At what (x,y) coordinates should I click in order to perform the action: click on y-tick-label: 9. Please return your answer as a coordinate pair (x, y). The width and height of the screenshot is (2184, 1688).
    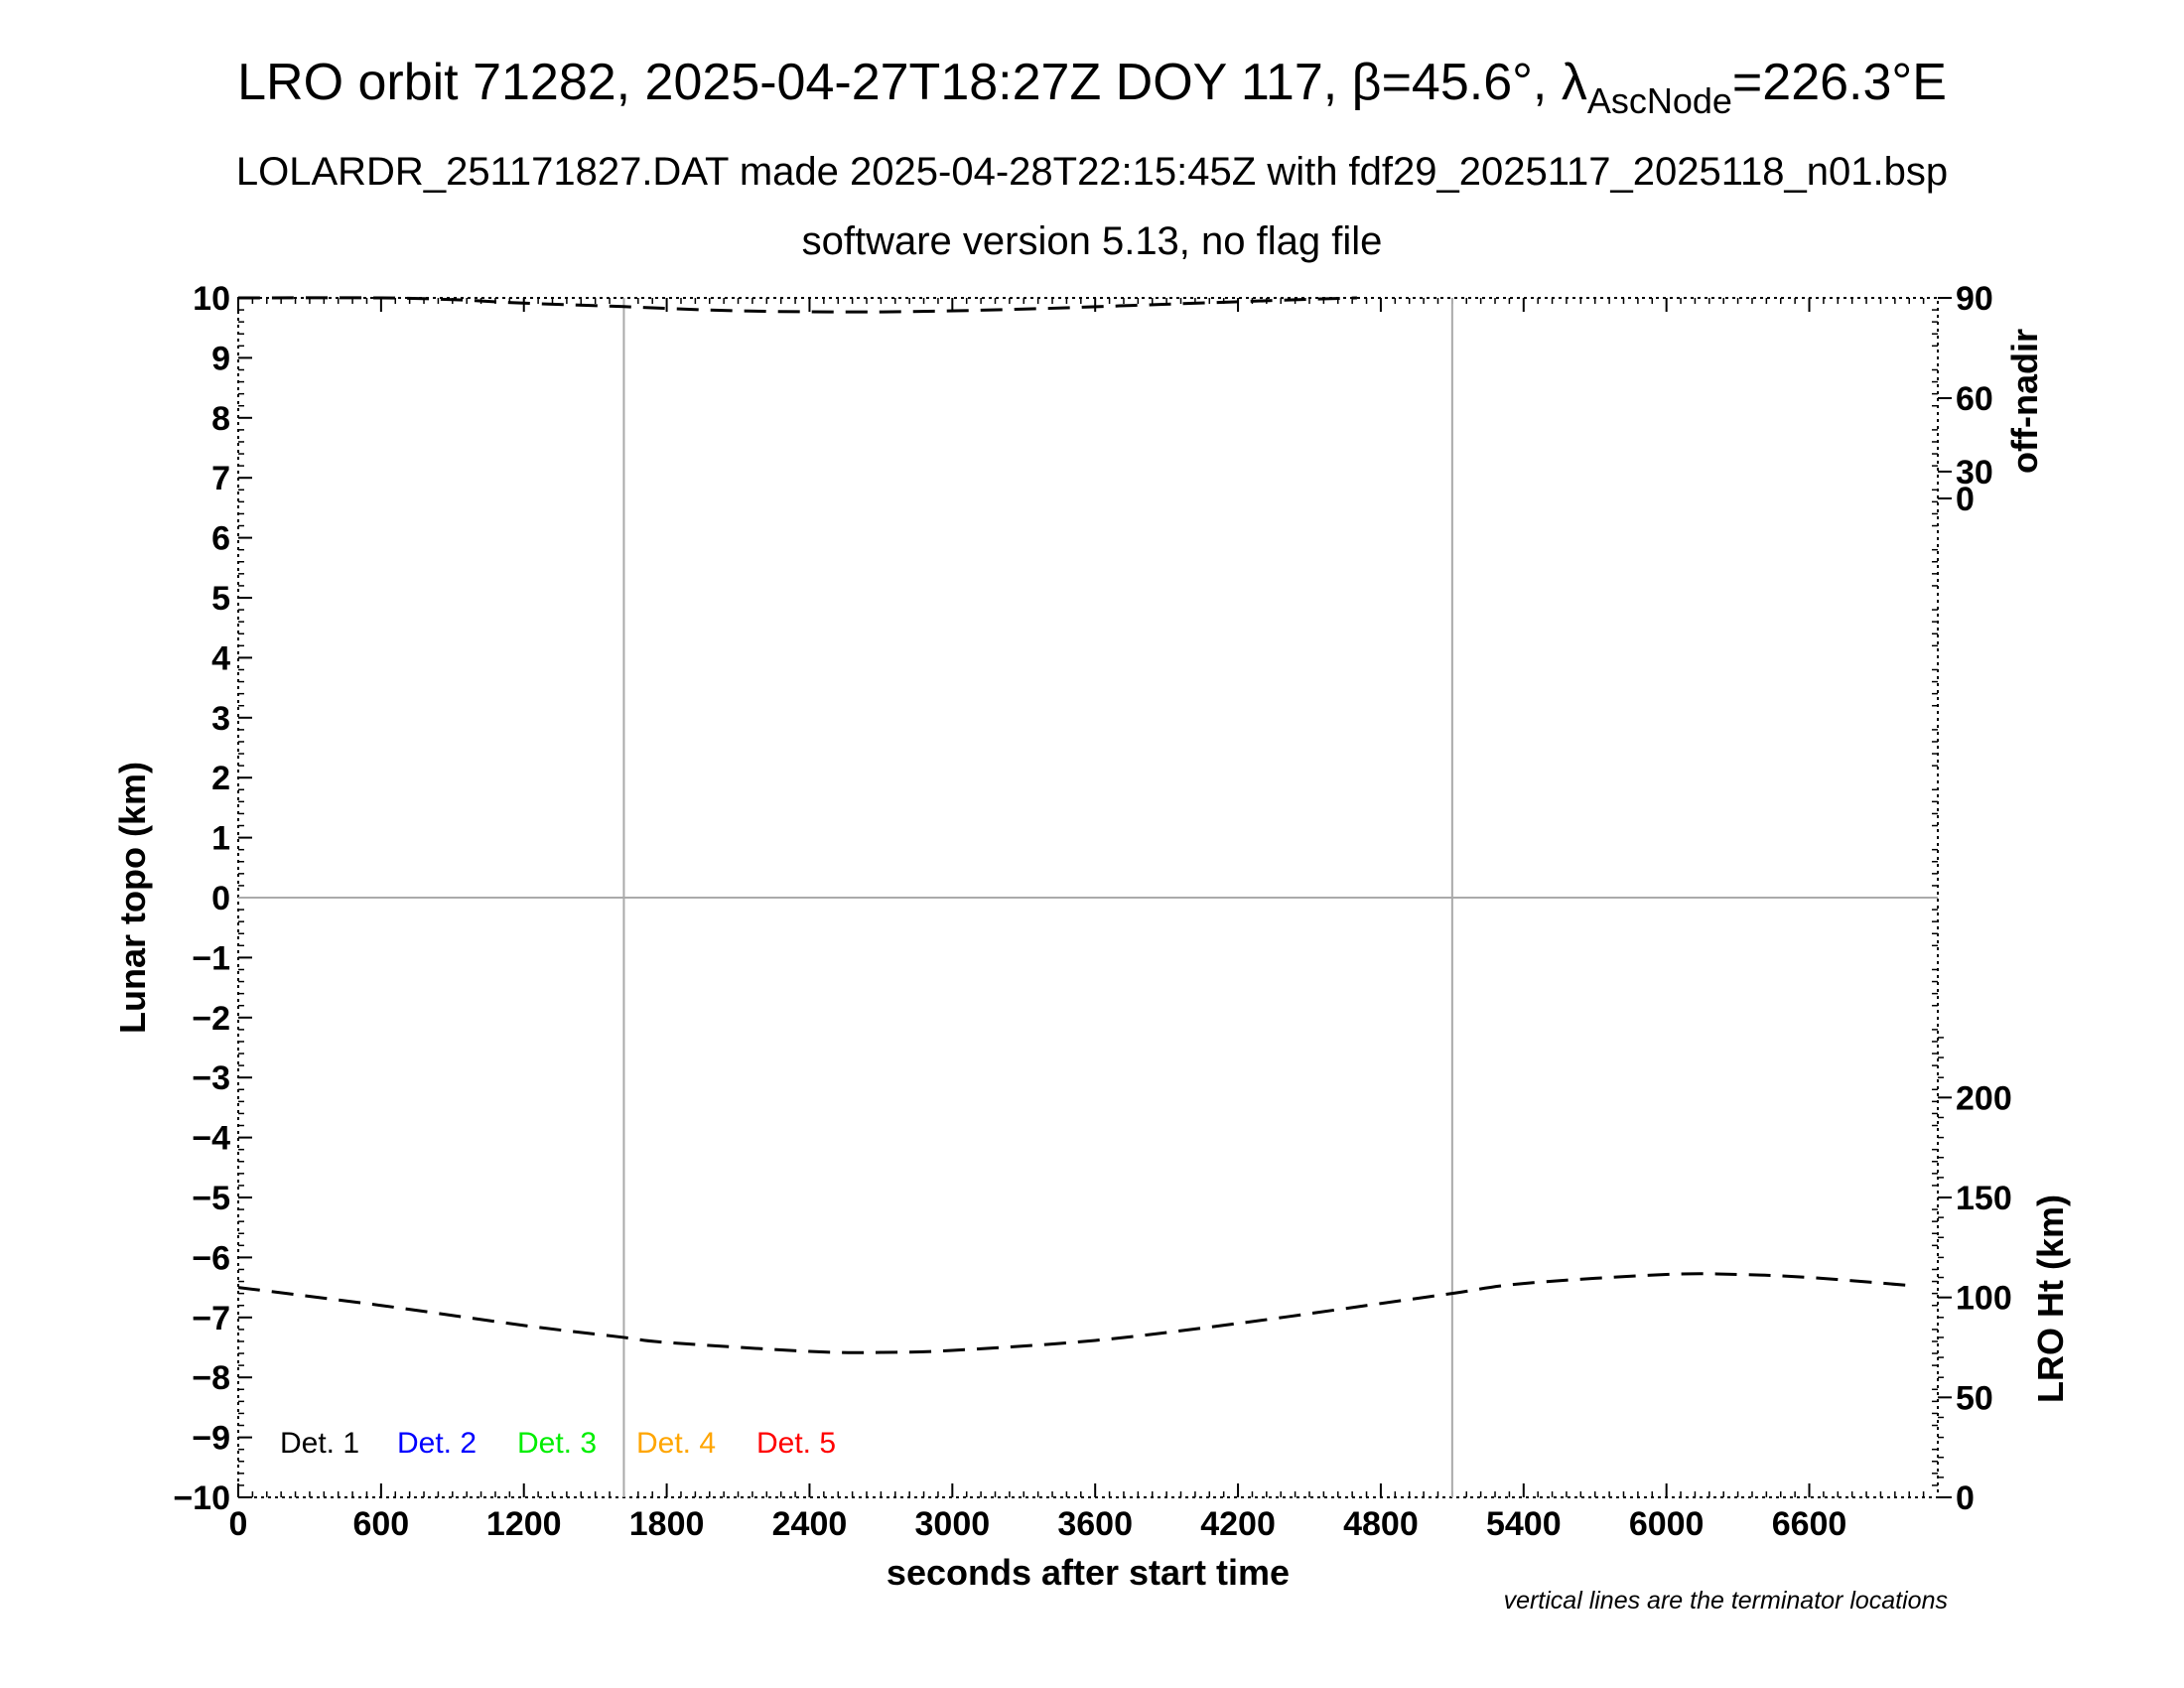
    Looking at the image, I should click on (220, 358).